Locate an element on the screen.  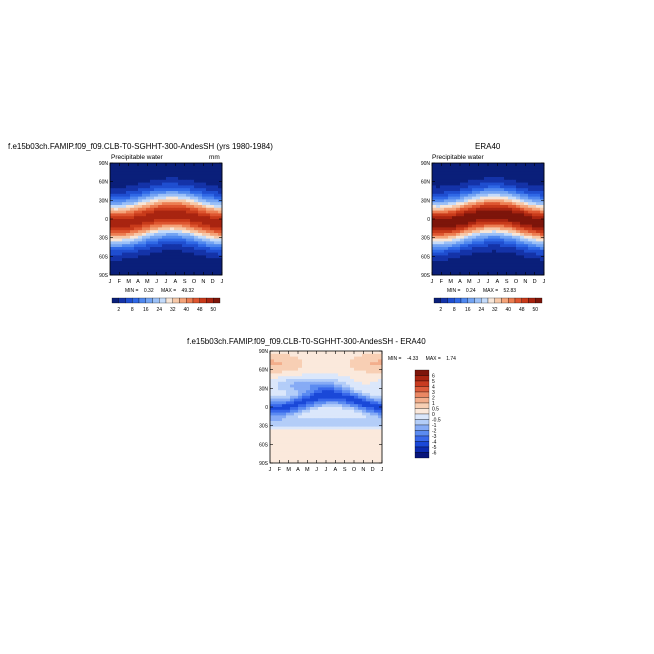
colorbar-label: 50 is located at coordinates (535, 310).